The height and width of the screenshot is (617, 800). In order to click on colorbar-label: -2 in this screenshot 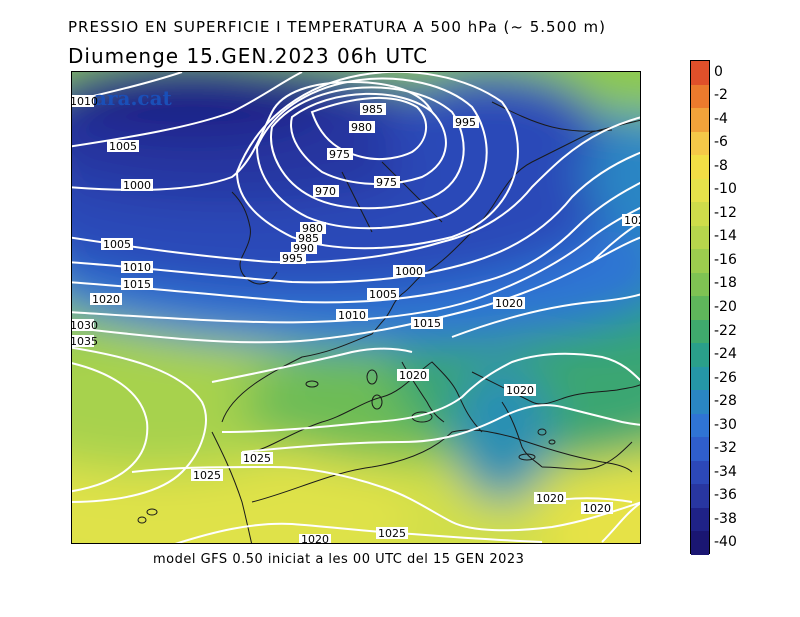, I will do `click(721, 95)`.